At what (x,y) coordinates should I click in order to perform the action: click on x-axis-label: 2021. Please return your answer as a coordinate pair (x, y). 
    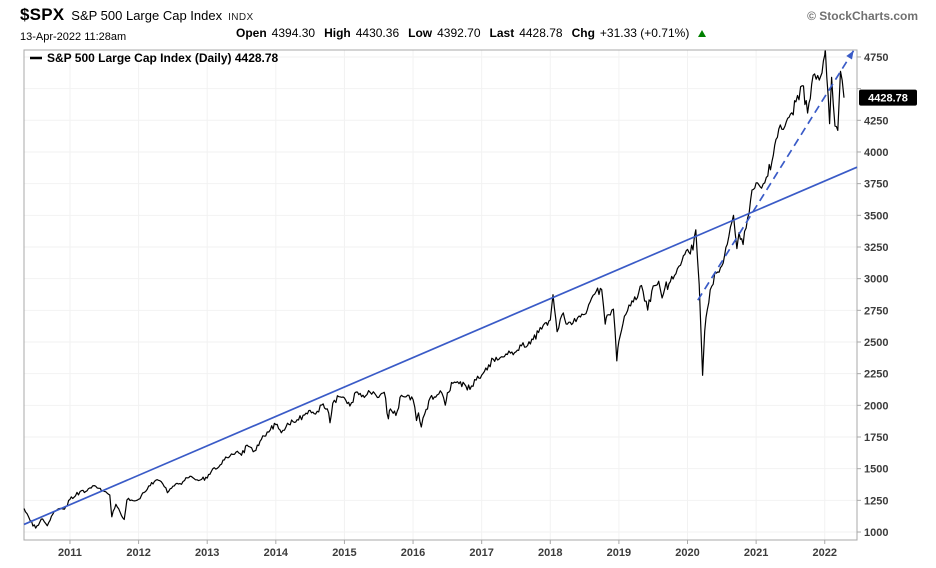
    Looking at the image, I should click on (756, 553).